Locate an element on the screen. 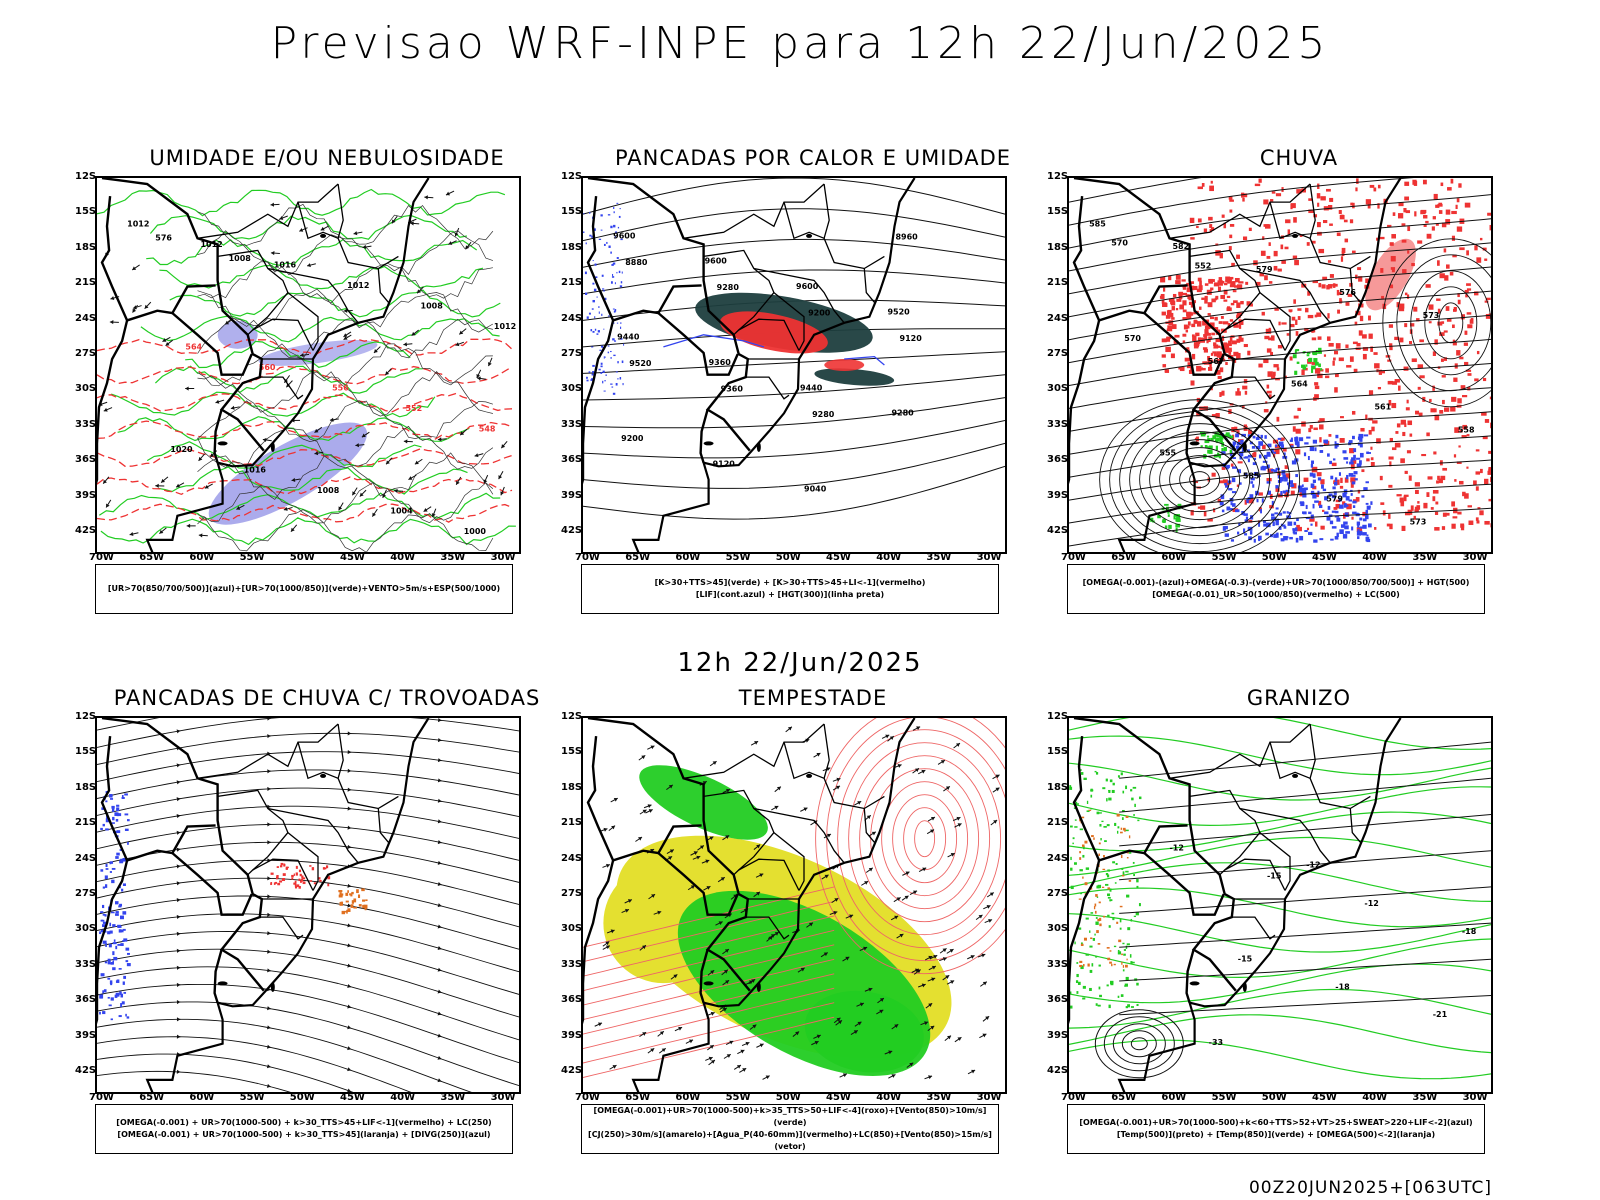 The height and width of the screenshot is (1200, 1600). latitude-label: 36S is located at coordinates (572, 460).